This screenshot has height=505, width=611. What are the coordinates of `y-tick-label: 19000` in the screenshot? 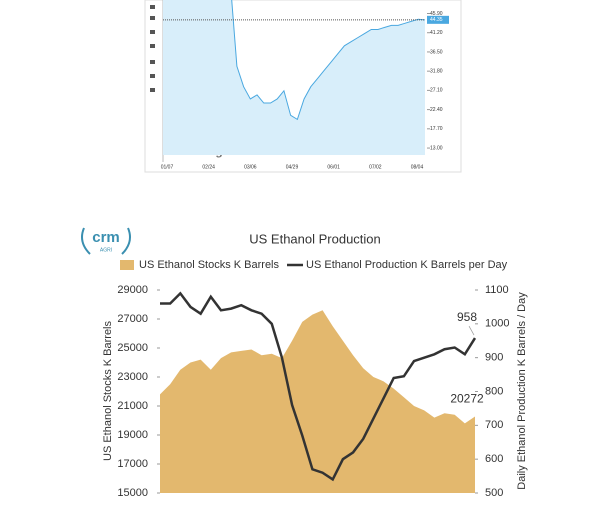 It's located at (132, 435).